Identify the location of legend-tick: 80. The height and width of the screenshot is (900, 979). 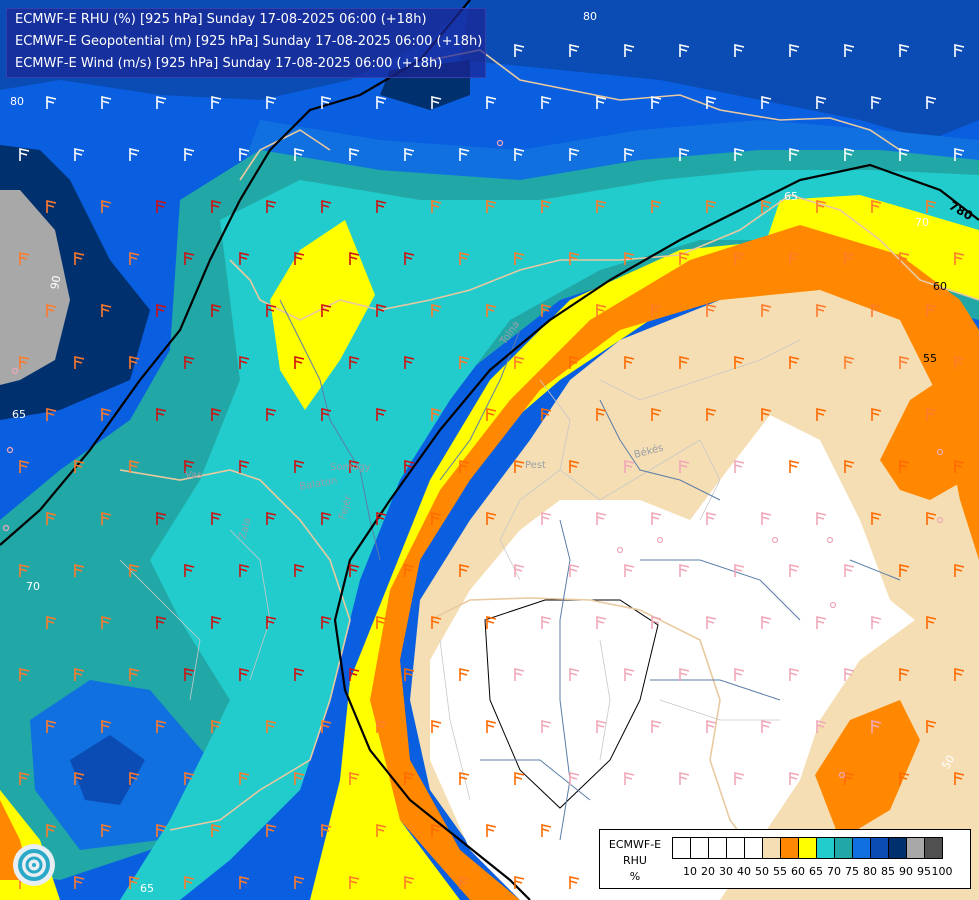
(870, 871).